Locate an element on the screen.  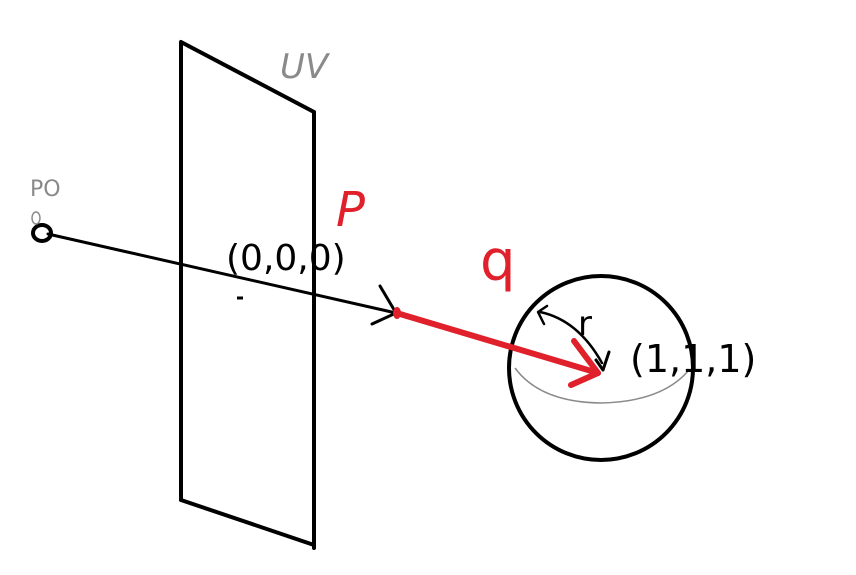
origin-point is located at coordinates (42, 233).